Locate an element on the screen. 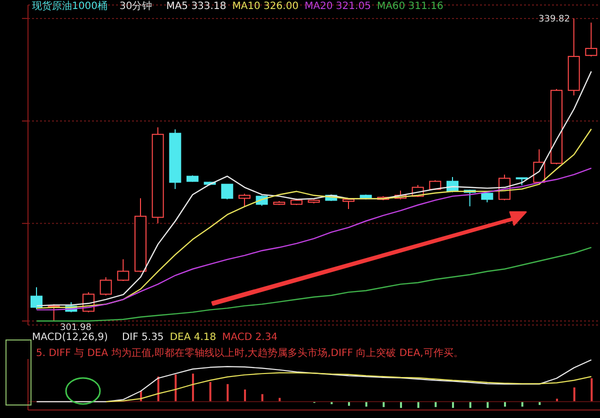  annotation: 339.82 is located at coordinates (554, 19).